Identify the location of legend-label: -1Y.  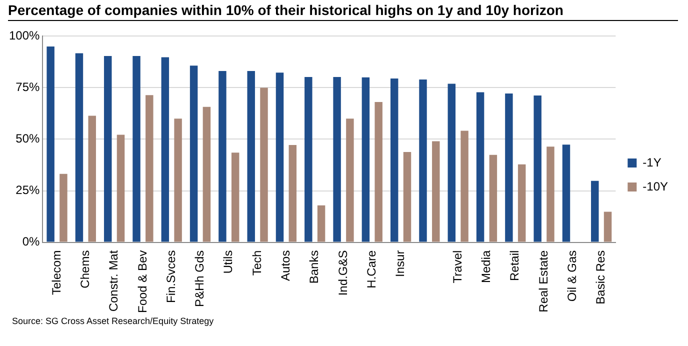
(652, 162).